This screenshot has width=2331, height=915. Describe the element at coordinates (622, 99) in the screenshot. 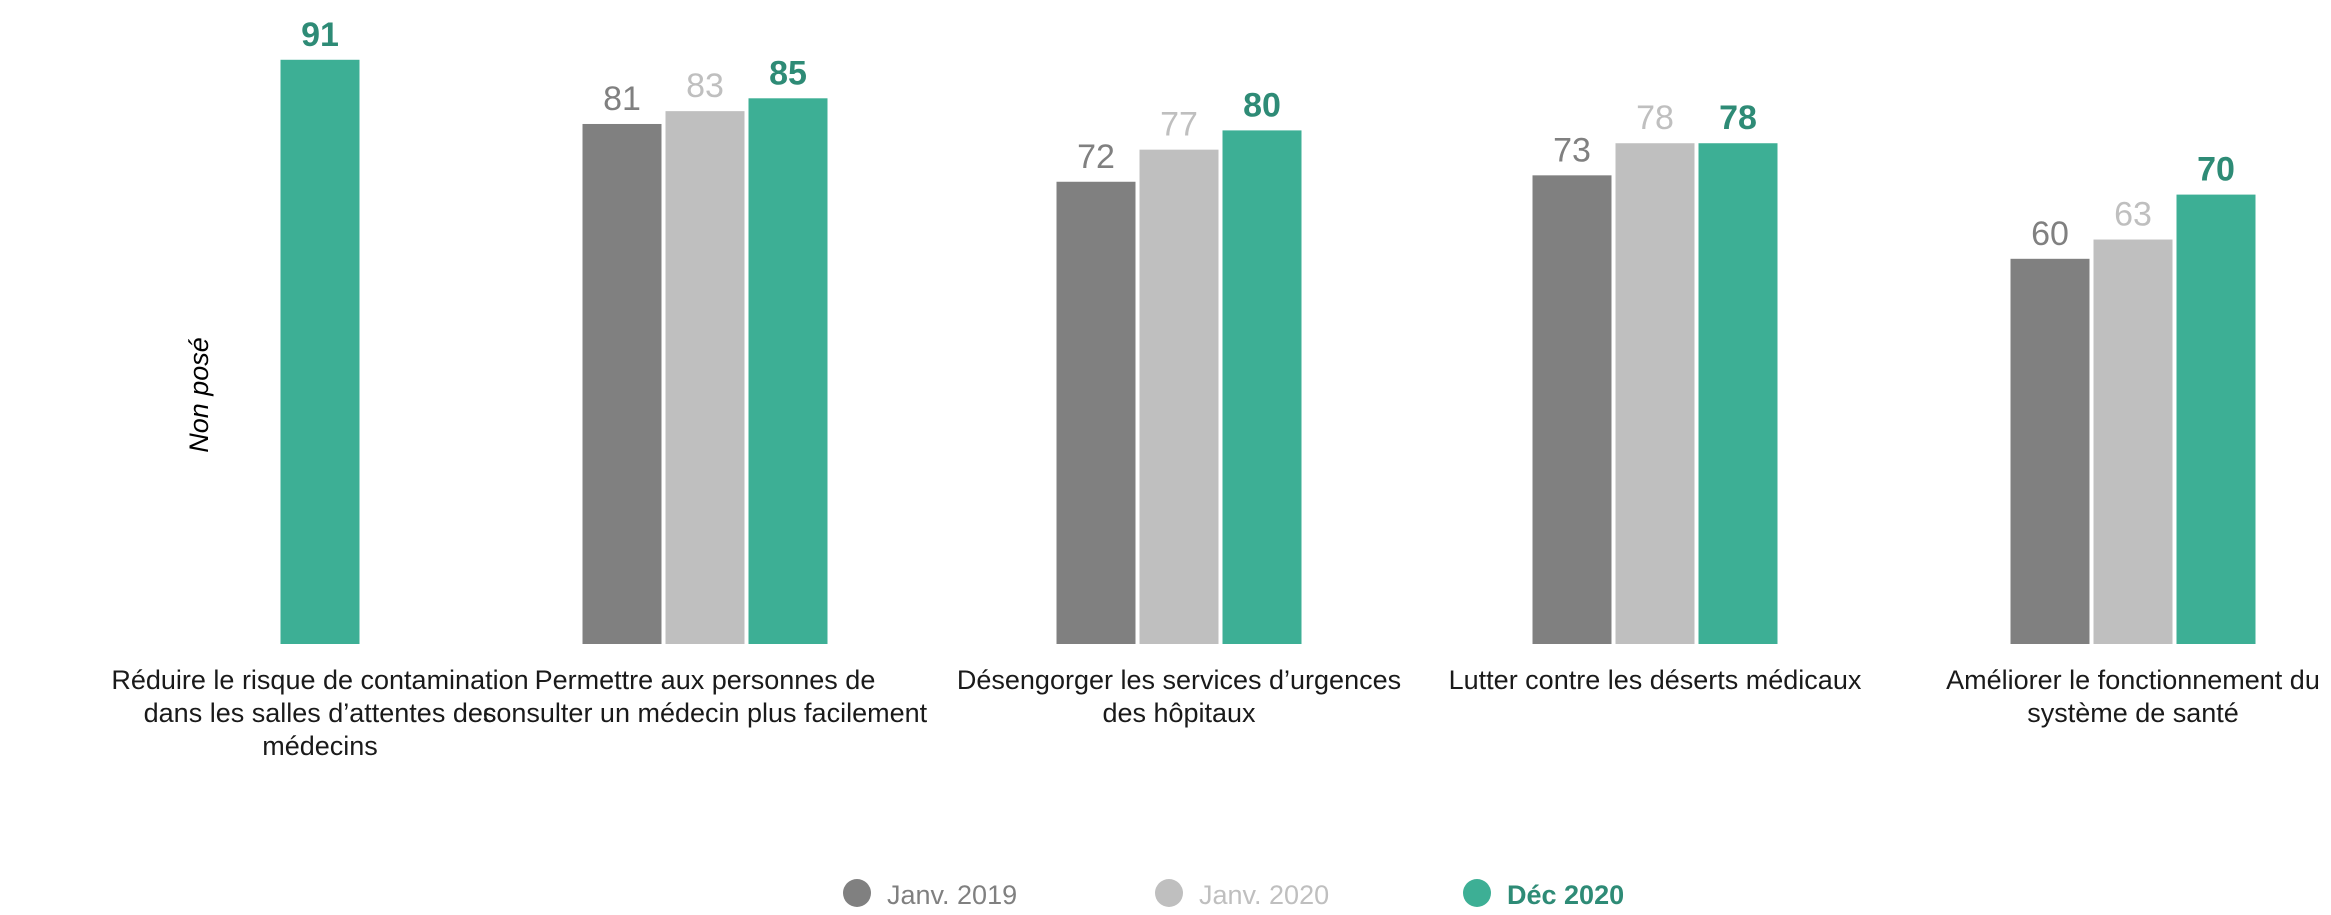

I see `value-label-janv-2019-cat-2: 81` at that location.